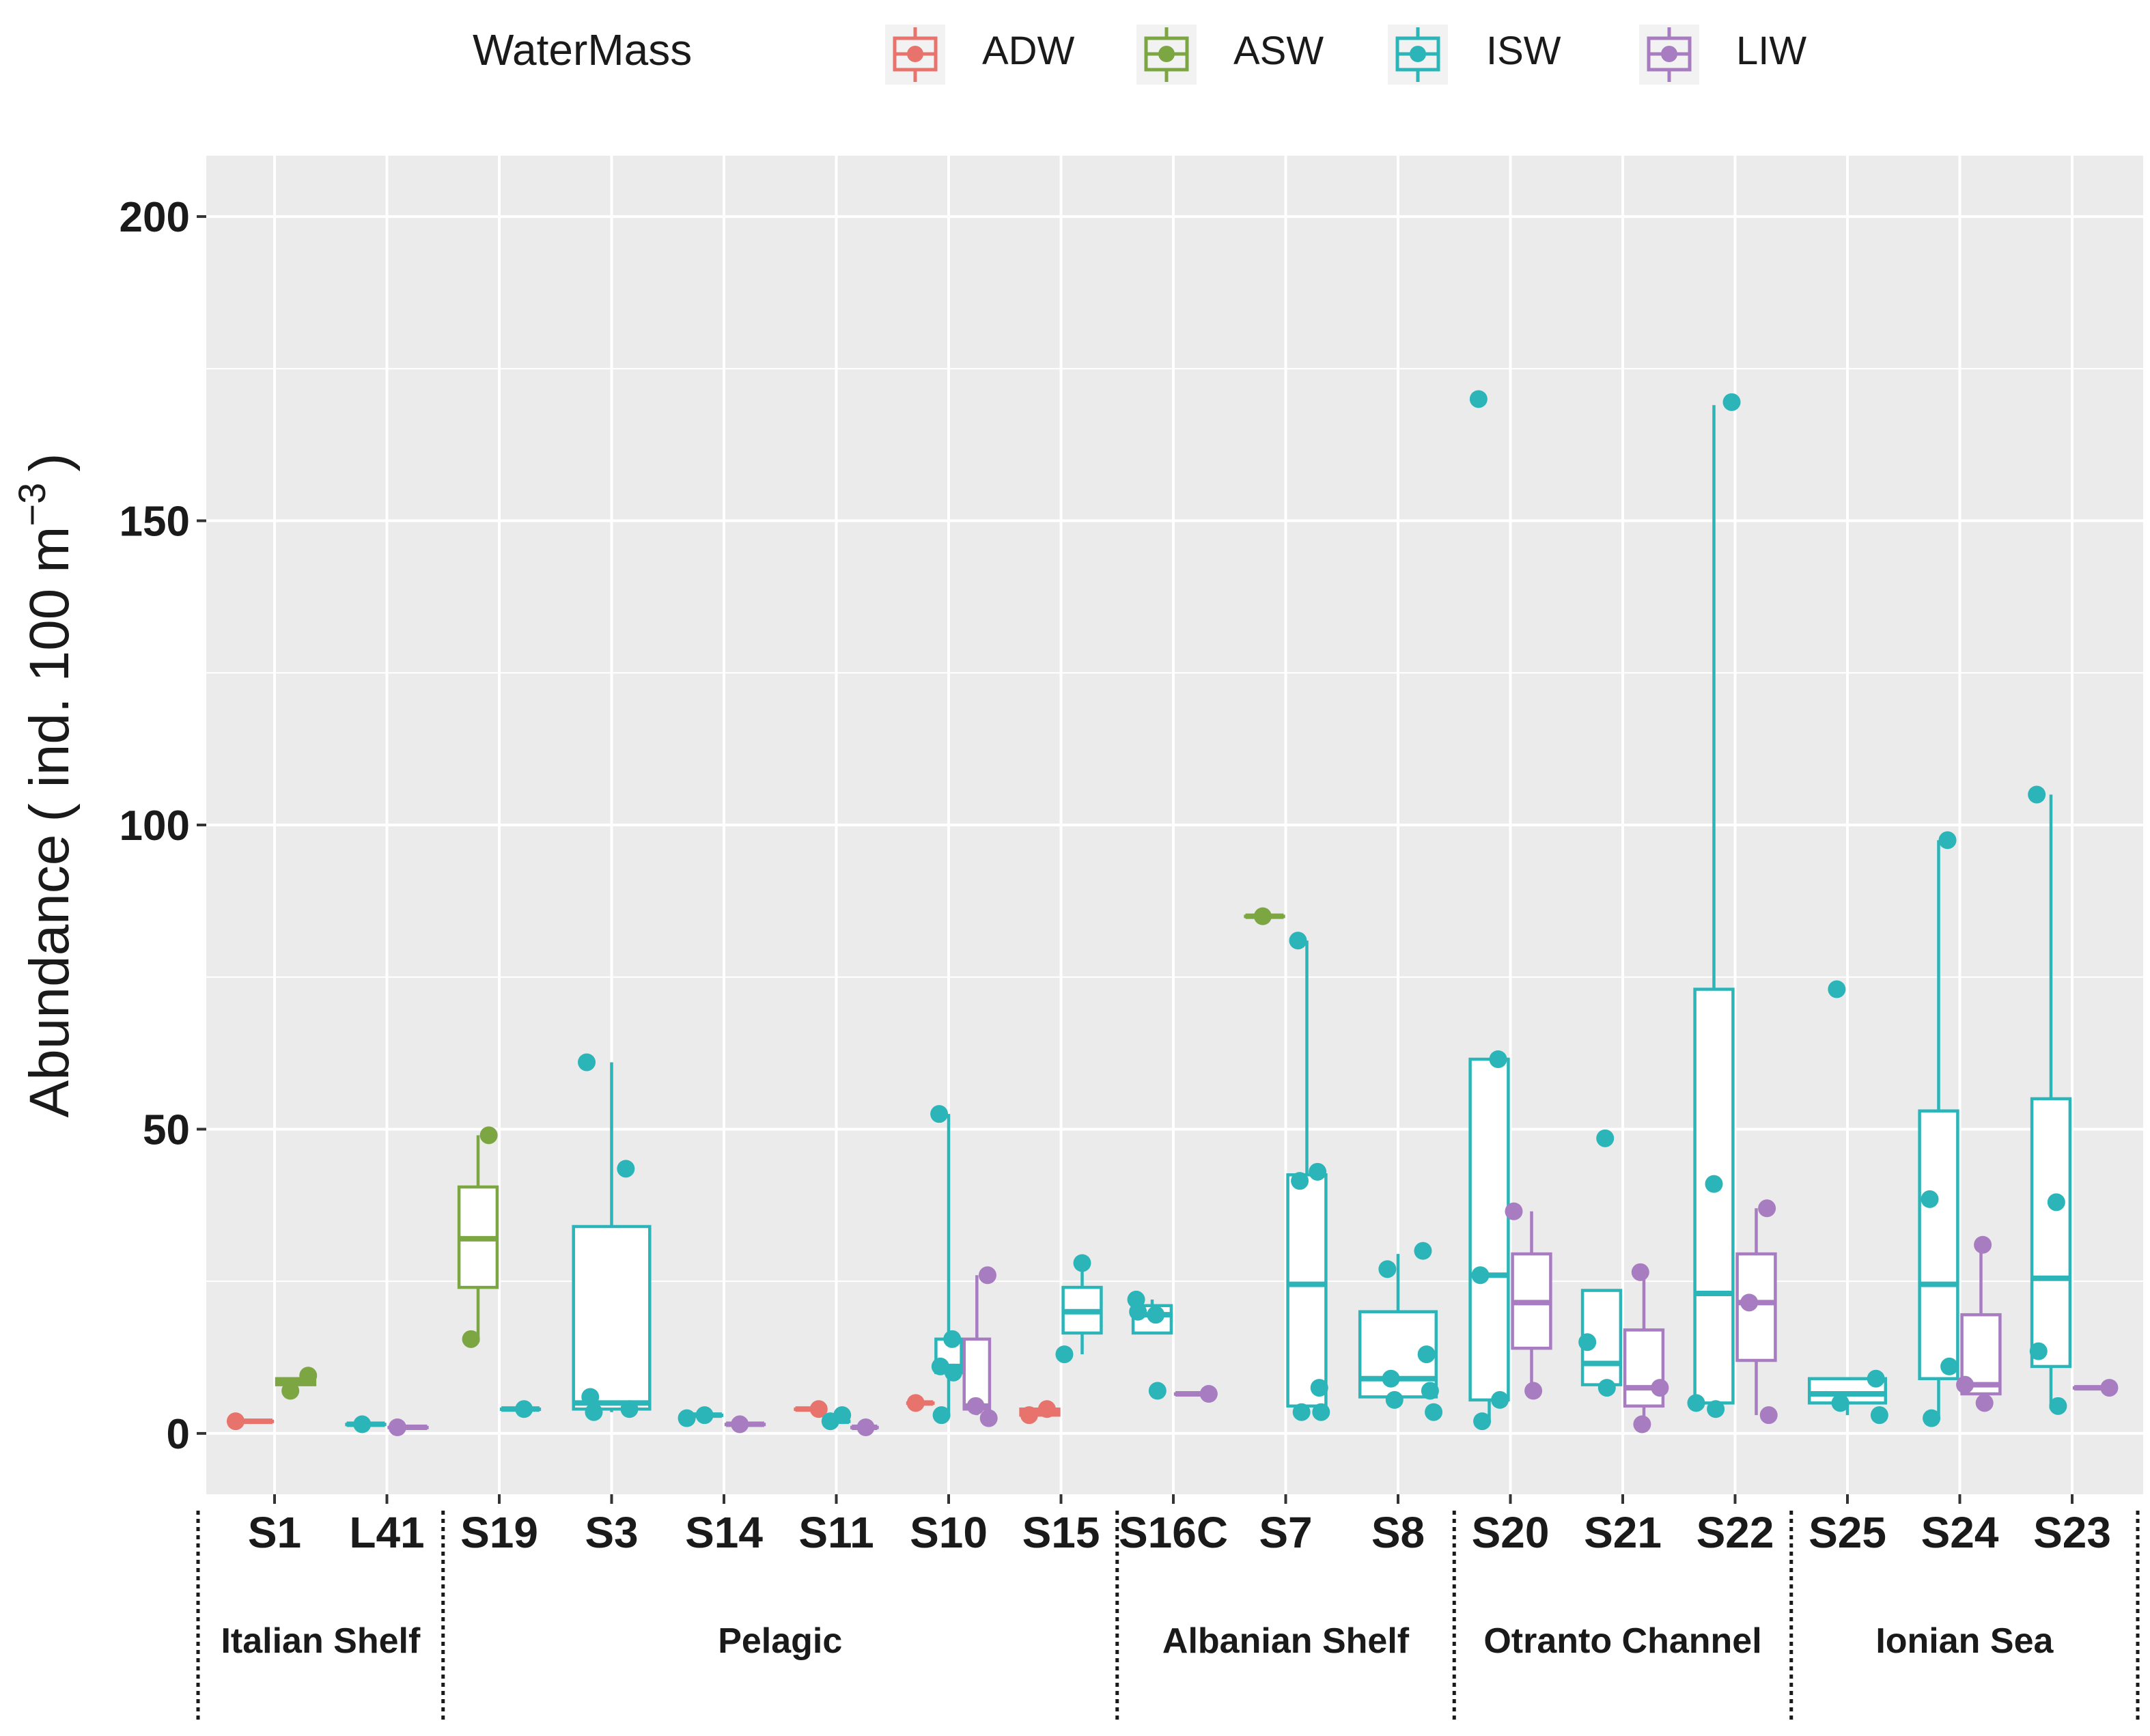 The width and height of the screenshot is (2150, 1736). Describe the element at coordinates (740, 1424) in the screenshot. I see `point-S14-LIW` at that location.